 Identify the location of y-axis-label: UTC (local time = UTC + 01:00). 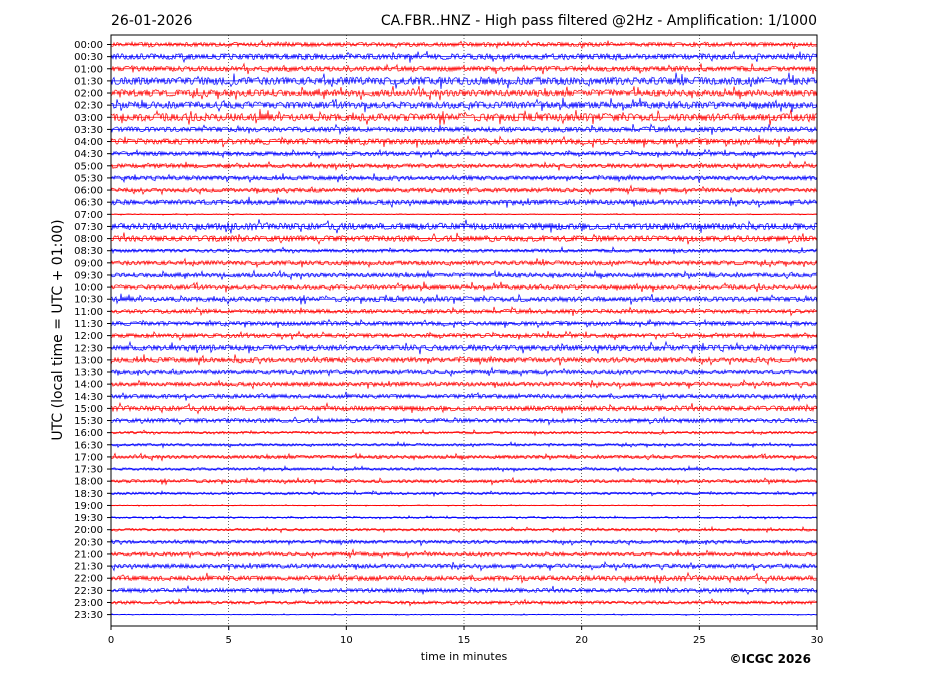
(58, 329).